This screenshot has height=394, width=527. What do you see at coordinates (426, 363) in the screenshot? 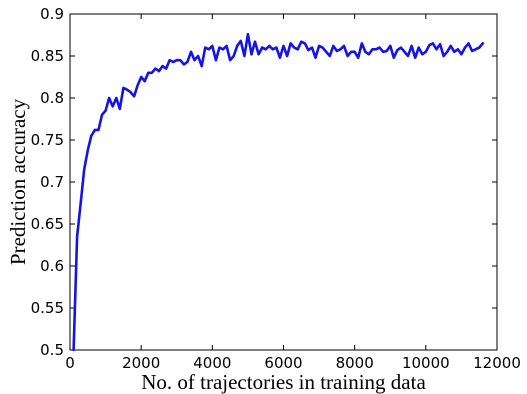
I see `x-tick-label: 10000` at bounding box center [426, 363].